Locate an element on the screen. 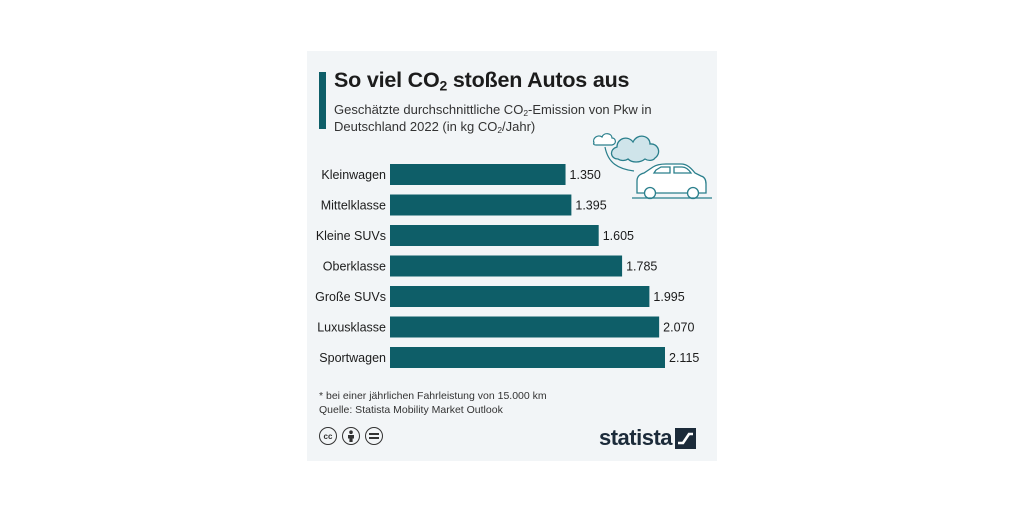 The height and width of the screenshot is (512, 1024). value-label: 1.995 is located at coordinates (668, 297).